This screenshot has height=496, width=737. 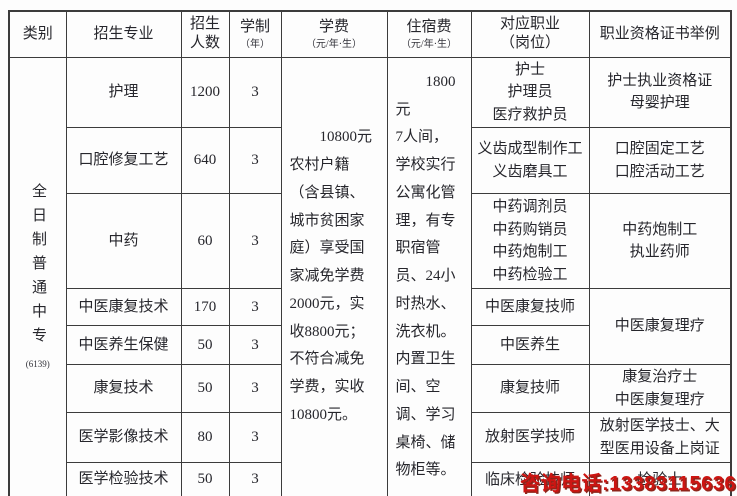 I want to click on major-cell: 中医康复技术, so click(x=123, y=307).